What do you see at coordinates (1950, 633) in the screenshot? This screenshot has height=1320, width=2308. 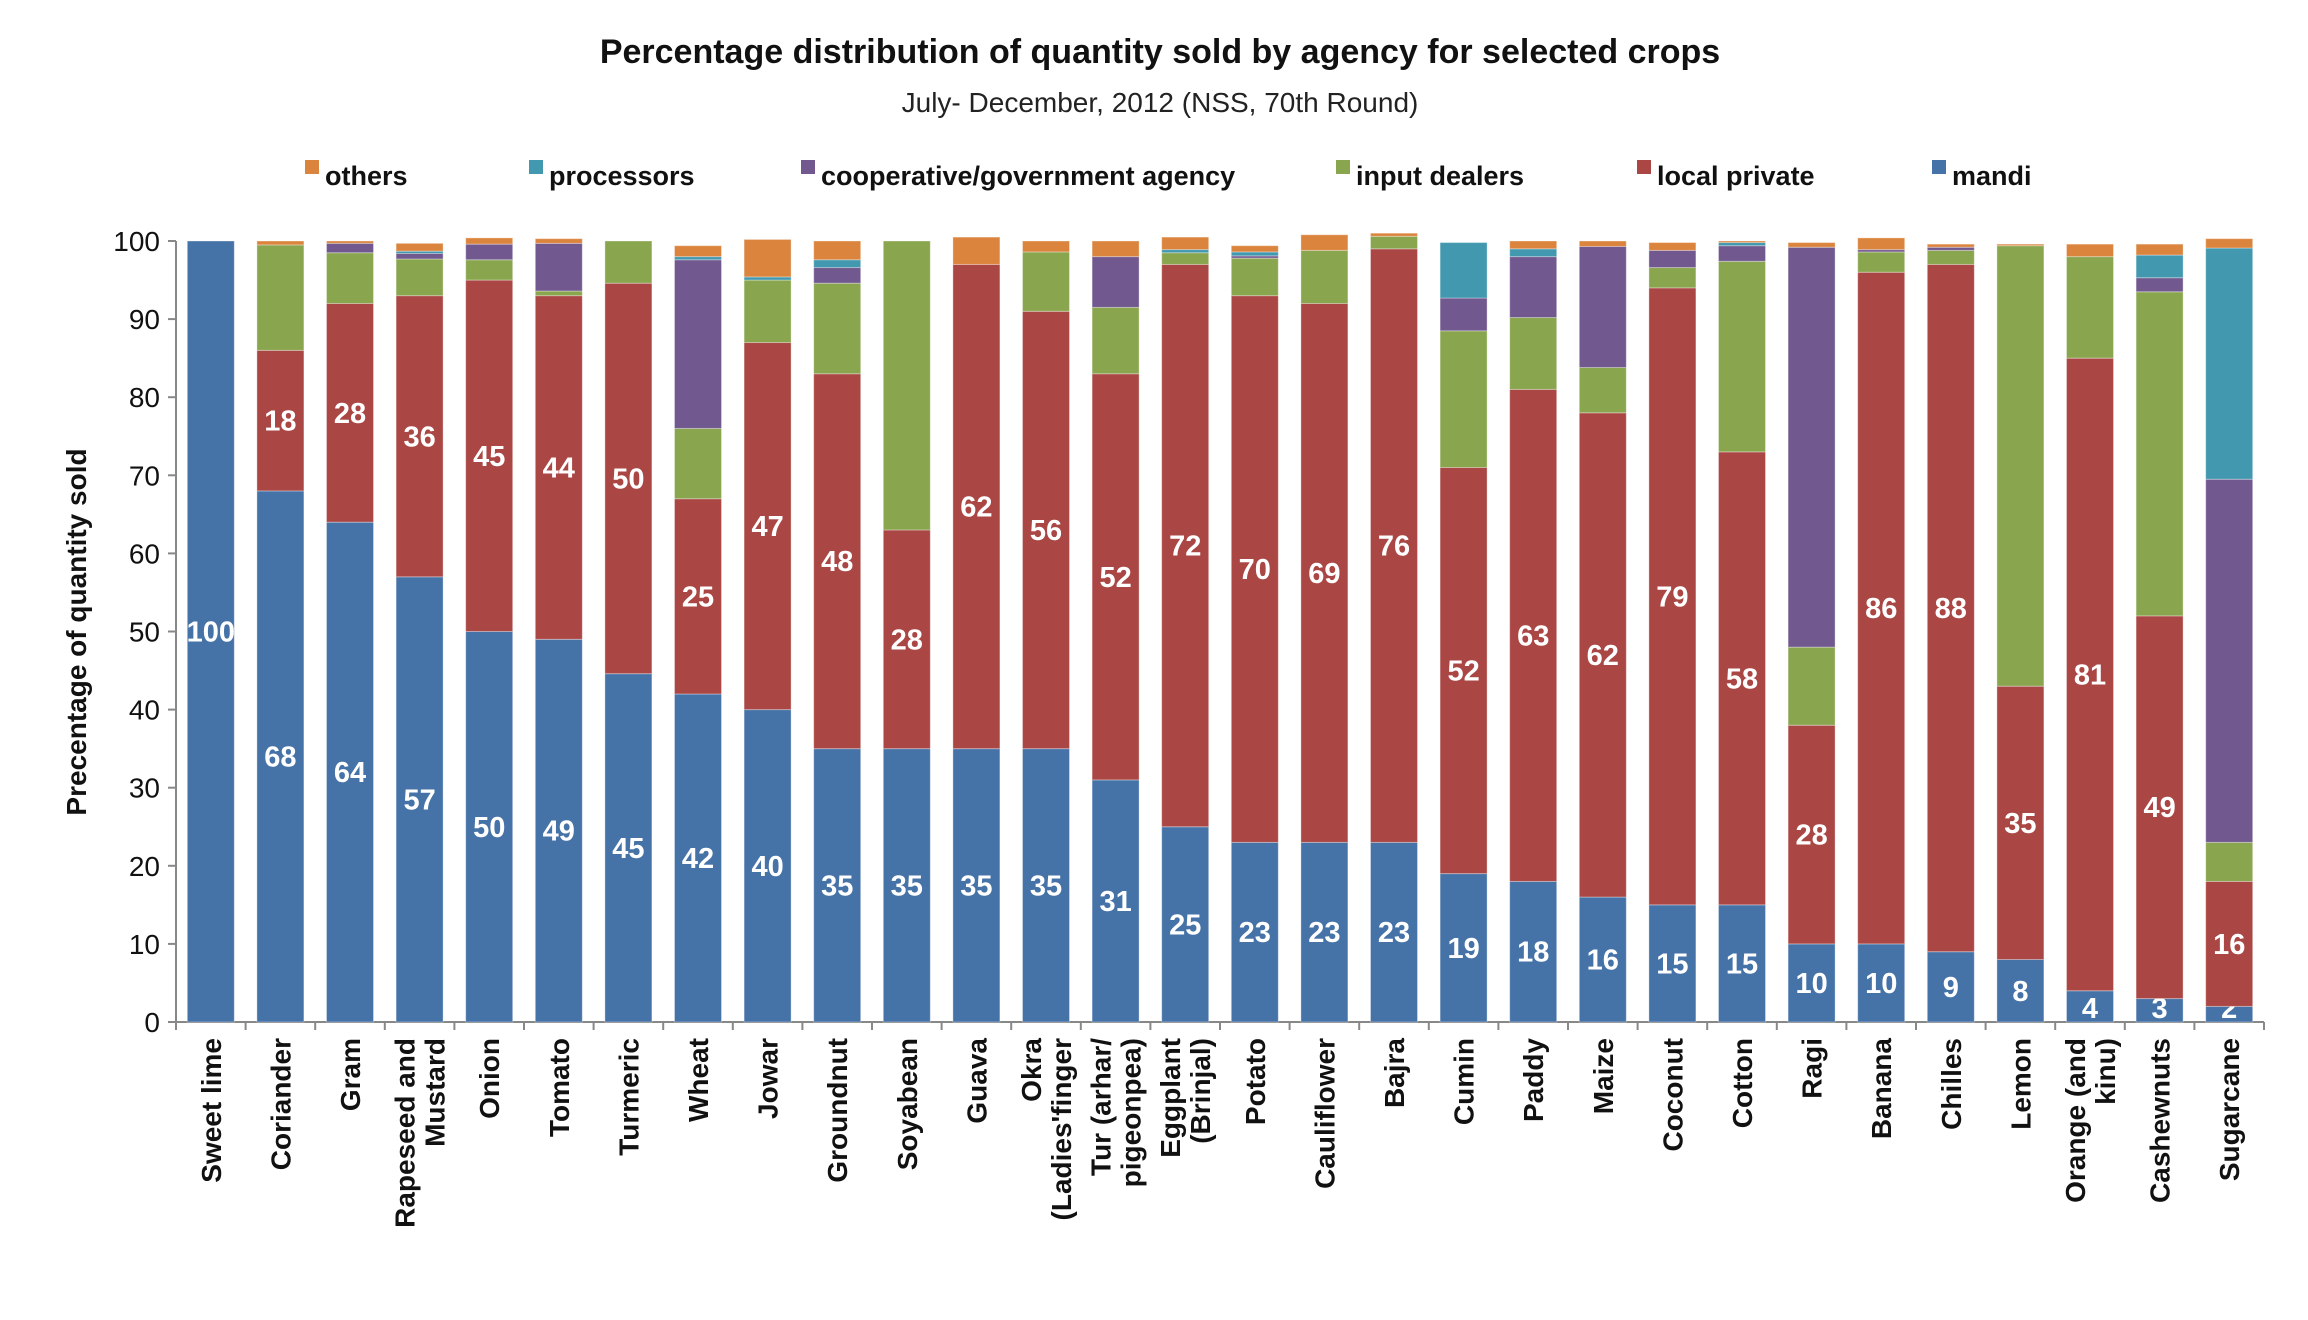 I see `bar-stack: 9 88` at bounding box center [1950, 633].